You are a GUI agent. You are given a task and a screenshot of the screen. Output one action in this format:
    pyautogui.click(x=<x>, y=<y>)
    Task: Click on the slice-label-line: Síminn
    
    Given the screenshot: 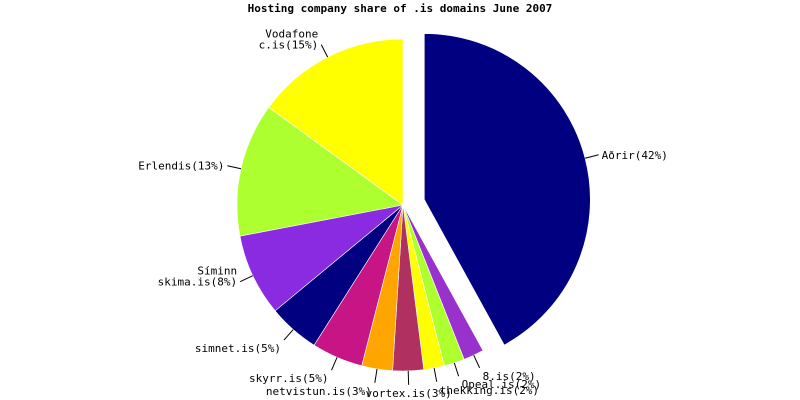 What is the action you would take?
    pyautogui.click(x=217, y=271)
    